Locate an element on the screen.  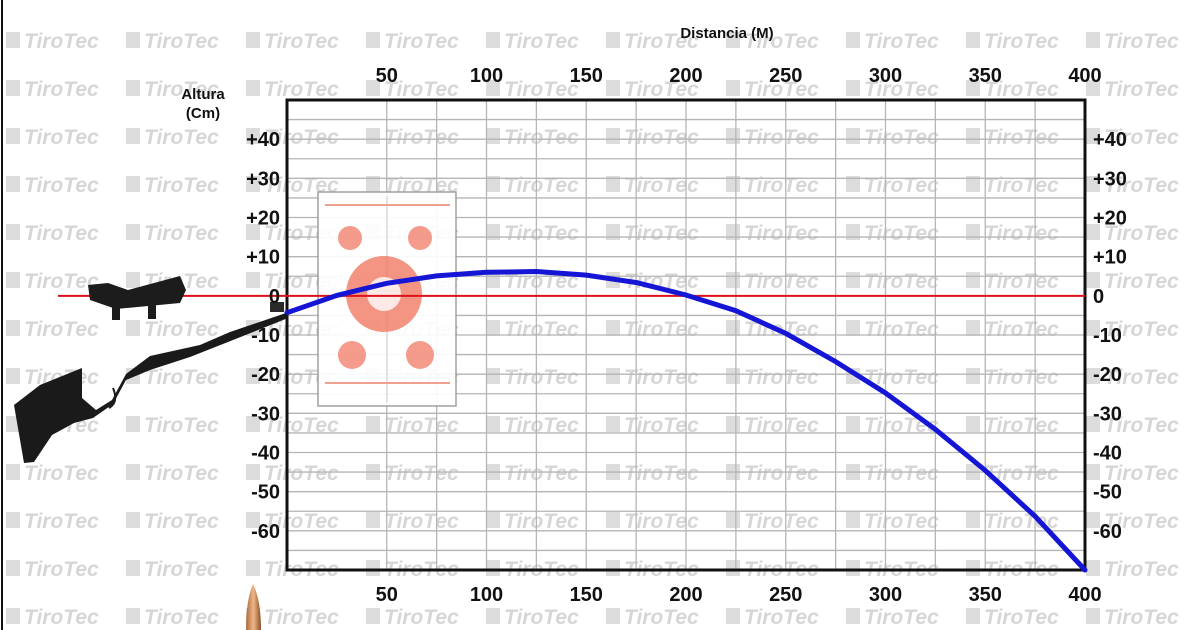
y-tick-label-left: 0 is located at coordinates (274, 297).